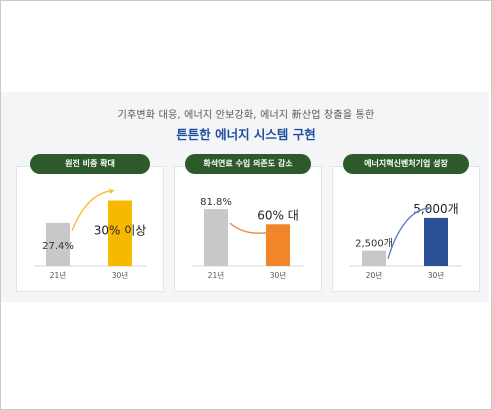 The image size is (492, 410). I want to click on headline: 튼튼한 에너지 시스템 구현, so click(246, 134).